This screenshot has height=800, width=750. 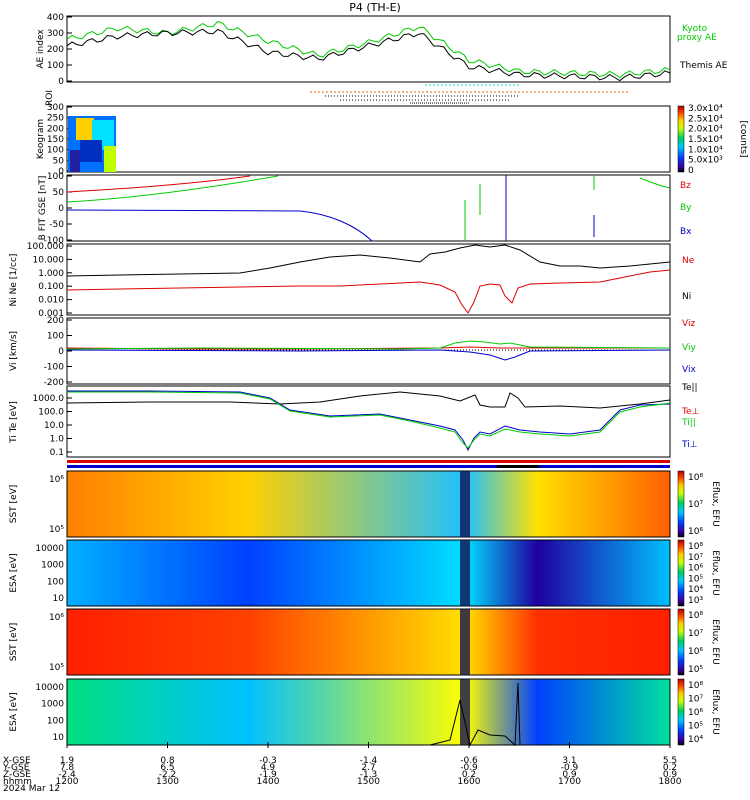 I want to click on legend-ne: Ne, so click(x=688, y=261).